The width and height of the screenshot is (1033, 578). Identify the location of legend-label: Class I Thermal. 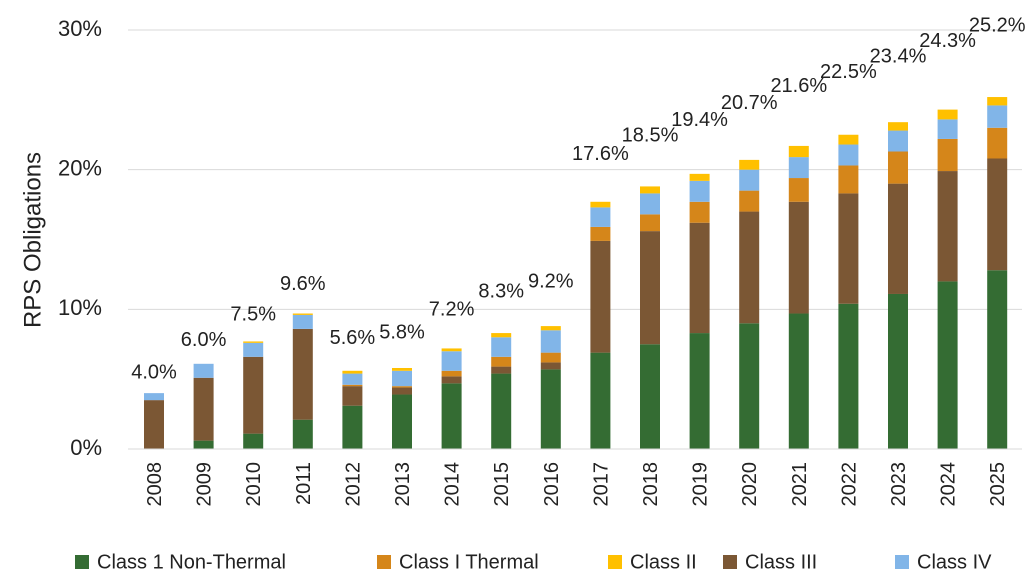
(469, 562).